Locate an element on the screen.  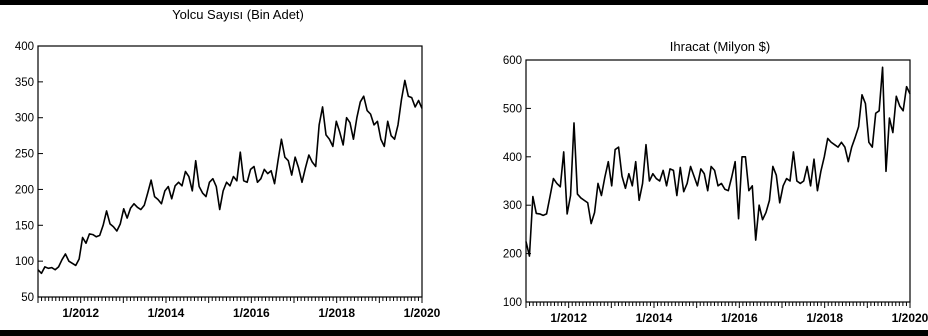
bottom-border is located at coordinates (464, 333).